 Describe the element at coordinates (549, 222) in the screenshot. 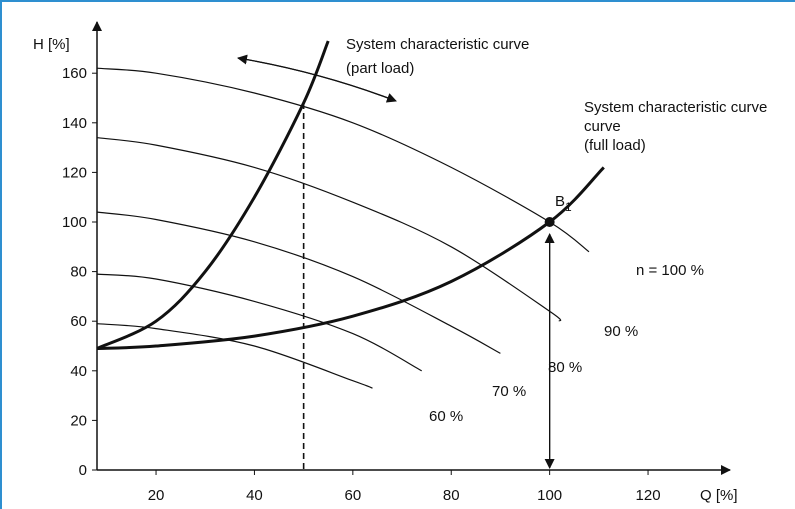

I see `operating-point-b1` at that location.